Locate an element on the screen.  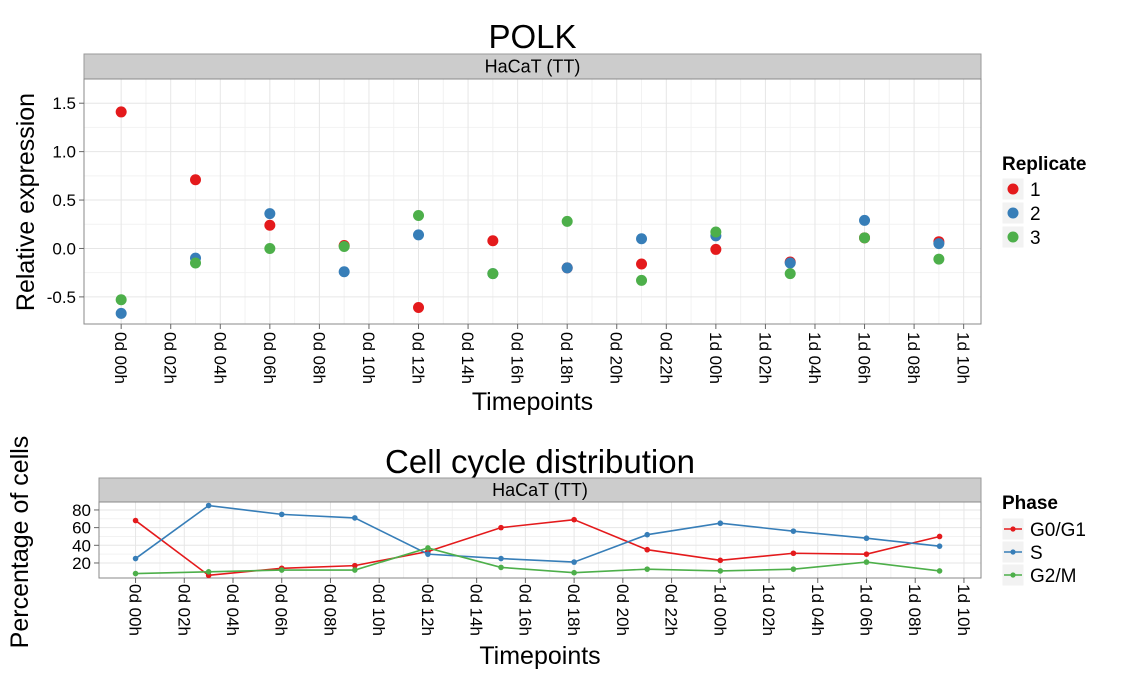
x-tick-label: 0d 16h is located at coordinates (517, 358).